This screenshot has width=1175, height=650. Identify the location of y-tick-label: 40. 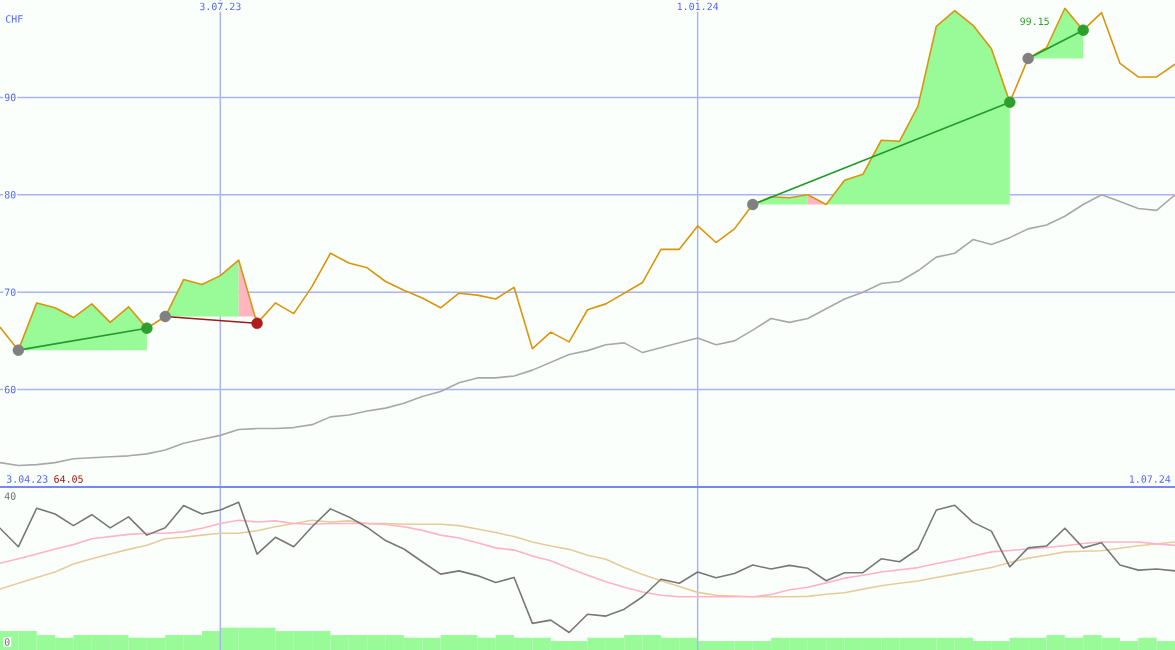
(10, 496).